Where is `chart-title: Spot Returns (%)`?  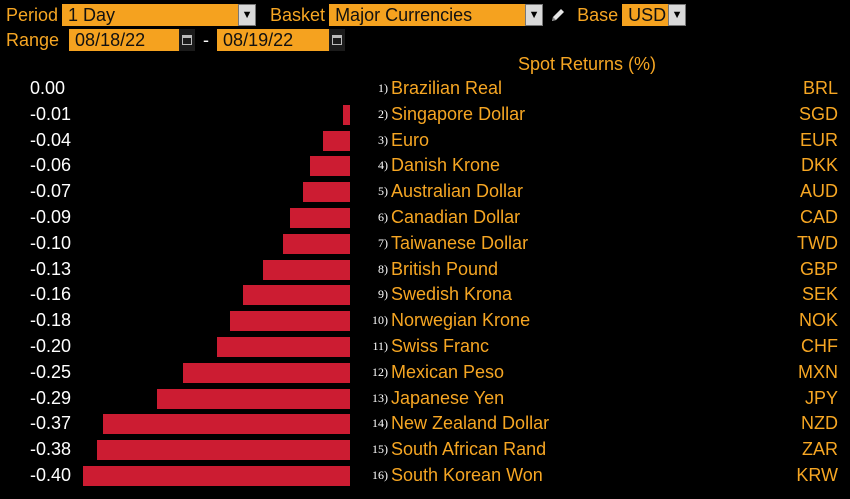 chart-title: Spot Returns (%) is located at coordinates (587, 64).